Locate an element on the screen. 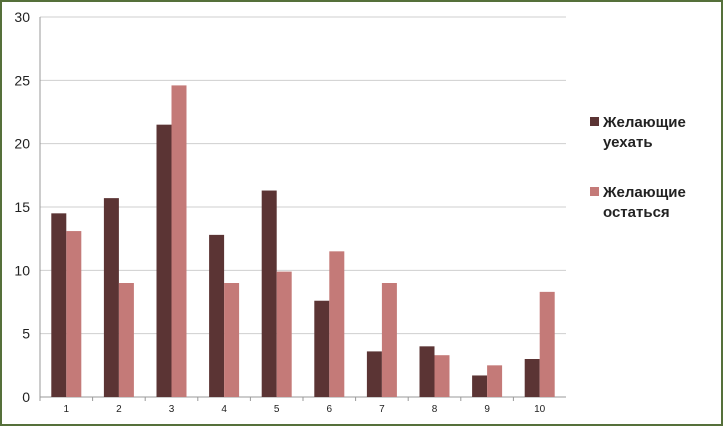 The height and width of the screenshot is (426, 723). x-tick-label: 10 is located at coordinates (540, 409).